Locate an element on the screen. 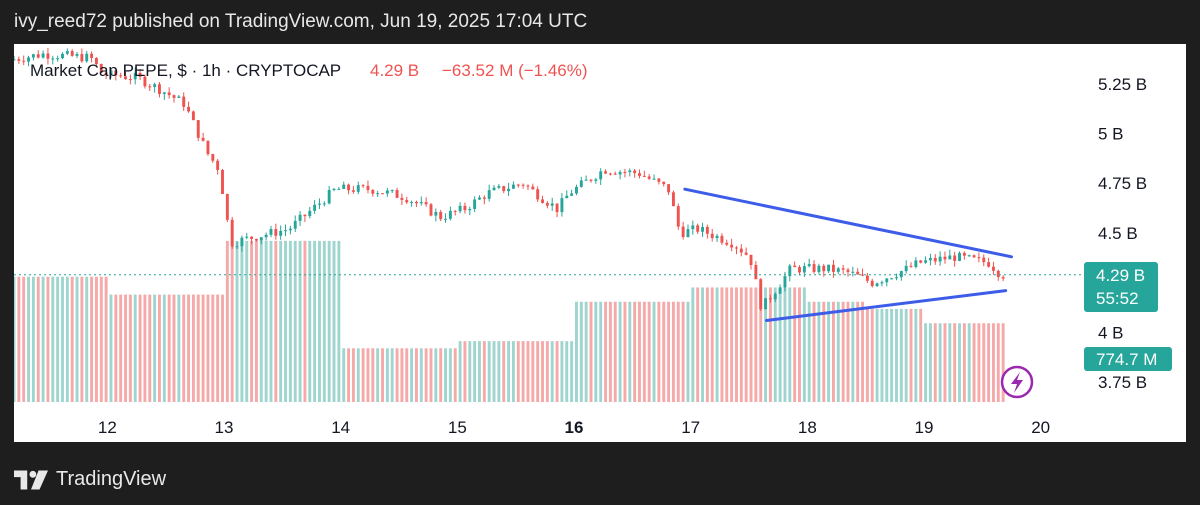 The width and height of the screenshot is (1200, 505). price-axis: 5.25 B 5 B 4.75 B 4.5 B 4 B 3.75 B is located at coordinates (1122, 233).